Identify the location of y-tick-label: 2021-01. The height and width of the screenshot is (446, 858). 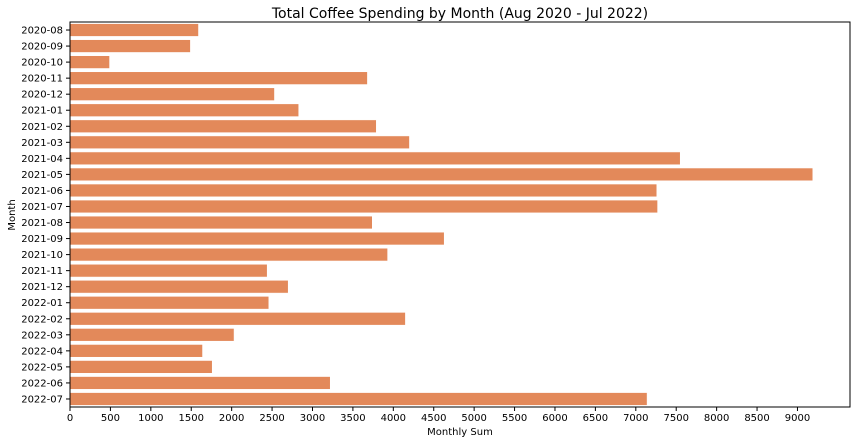
(42, 111).